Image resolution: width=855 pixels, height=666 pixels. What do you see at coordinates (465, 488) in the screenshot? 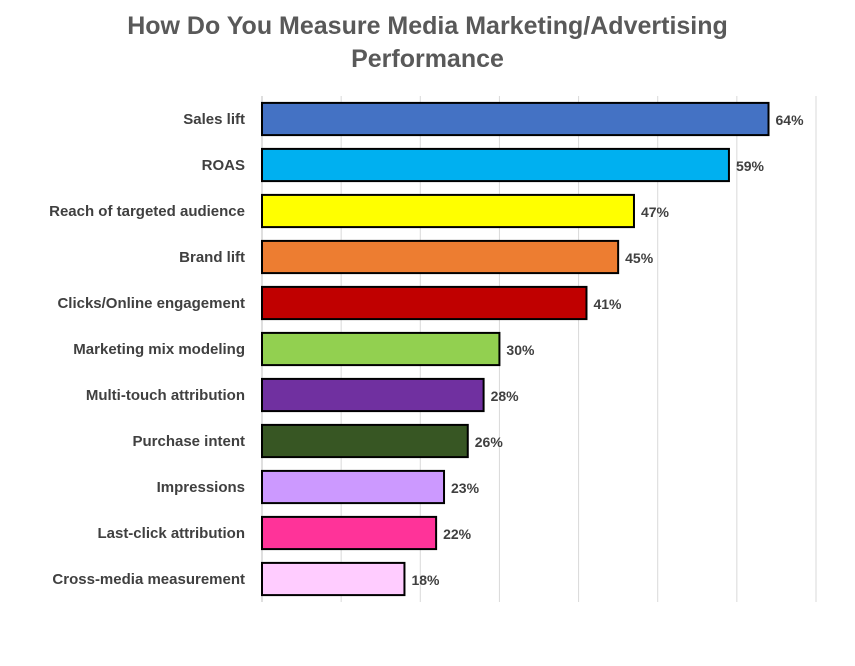
I see `value-label-8: 23%` at bounding box center [465, 488].